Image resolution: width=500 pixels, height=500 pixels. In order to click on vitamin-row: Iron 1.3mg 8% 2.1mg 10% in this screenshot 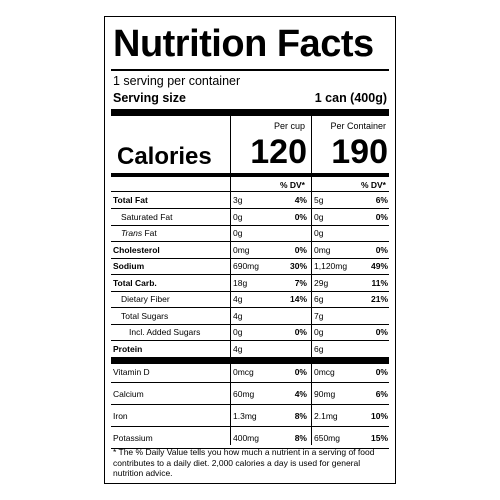, I will do `click(250, 415)`.